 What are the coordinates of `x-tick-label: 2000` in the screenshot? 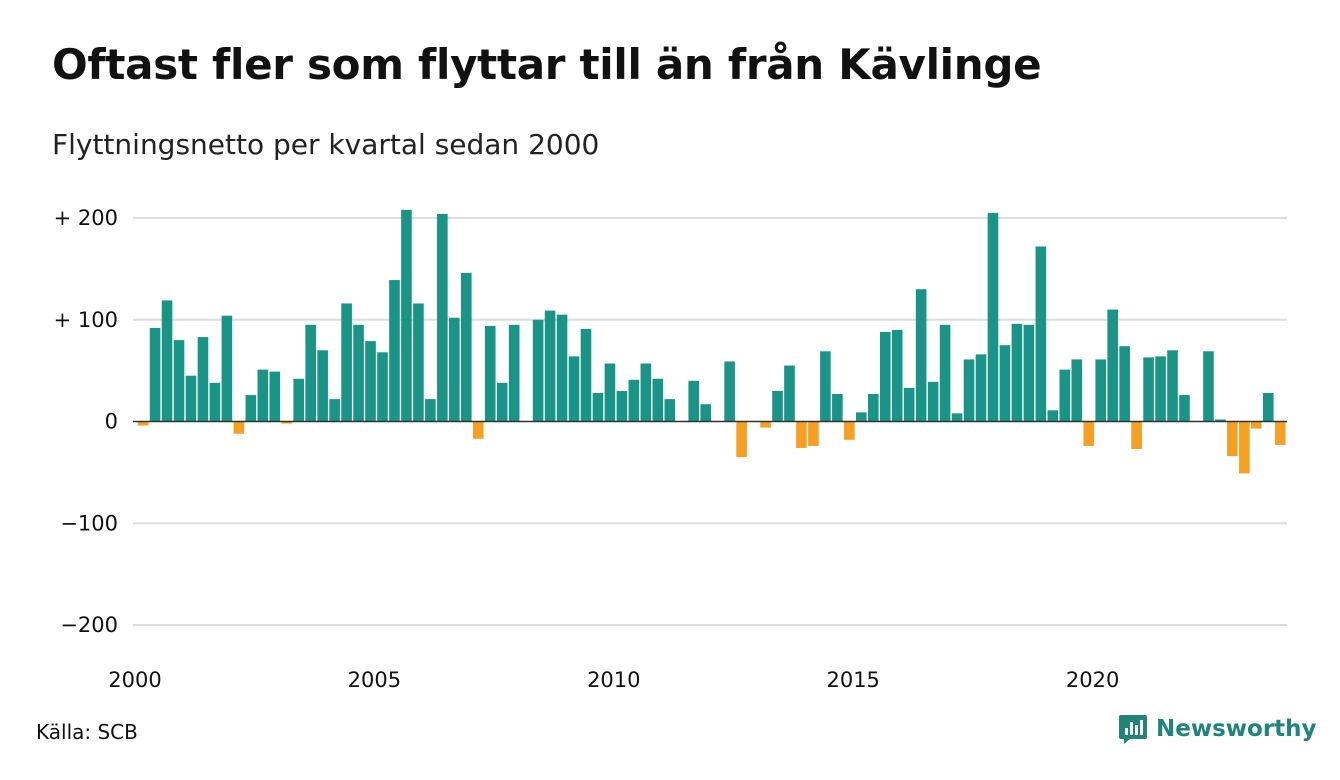 It's located at (134, 680).